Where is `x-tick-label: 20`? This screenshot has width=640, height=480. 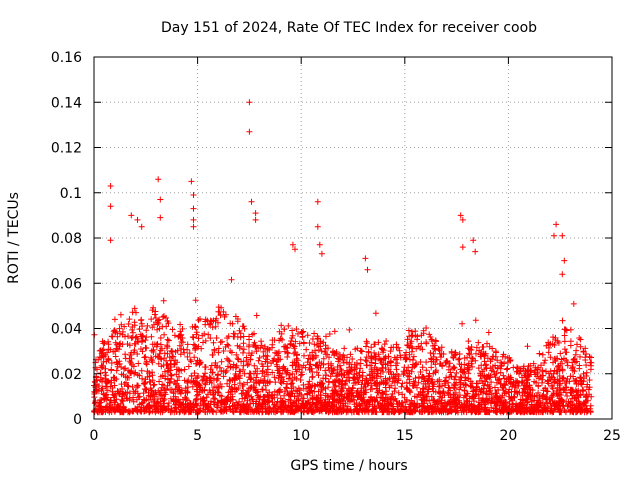 x-tick-label: 20 is located at coordinates (508, 436).